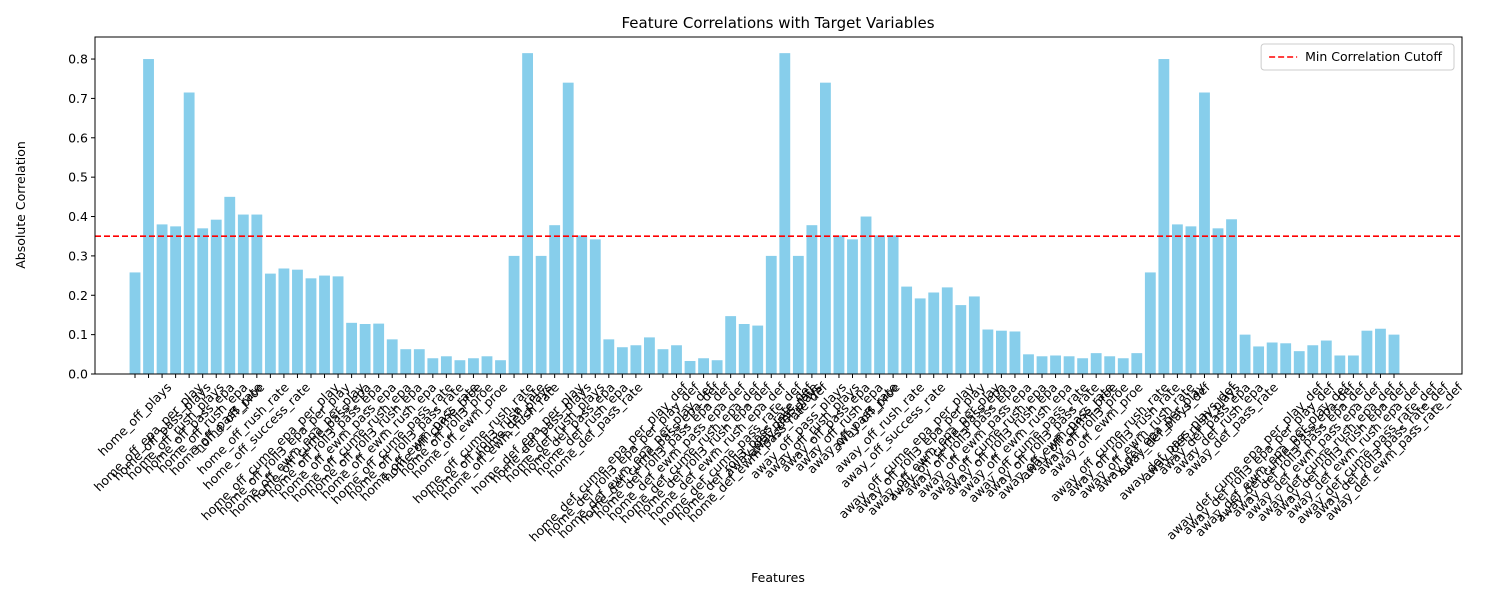 Image resolution: width=1500 pixels, height=600 pixels. What do you see at coordinates (78, 137) in the screenshot?
I see `y-tick-label: 0.6` at bounding box center [78, 137].